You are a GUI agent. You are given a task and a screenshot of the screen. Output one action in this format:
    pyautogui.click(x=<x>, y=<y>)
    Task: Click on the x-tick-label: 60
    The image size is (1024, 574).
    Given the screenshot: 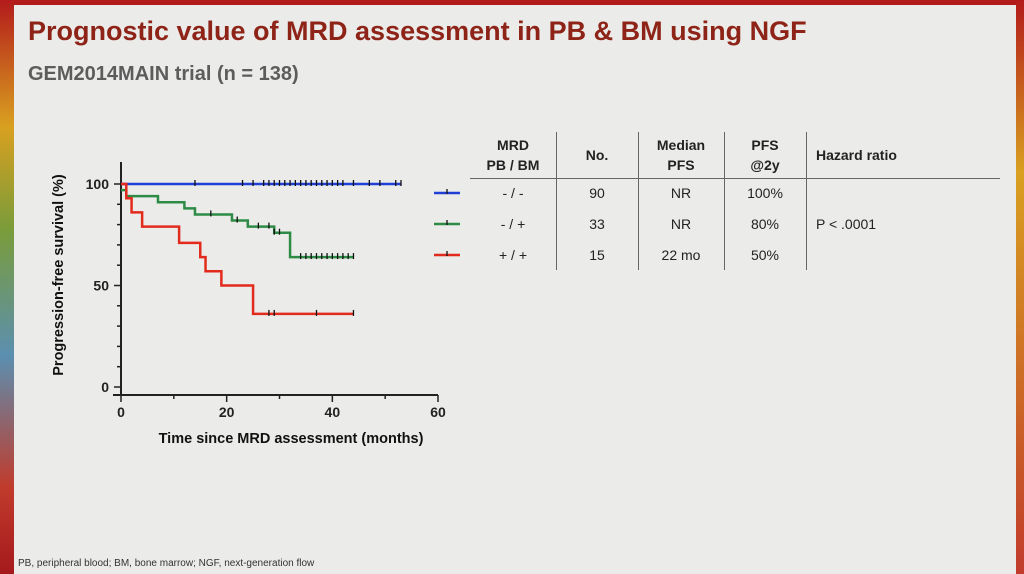 What is the action you would take?
    pyautogui.click(x=438, y=412)
    